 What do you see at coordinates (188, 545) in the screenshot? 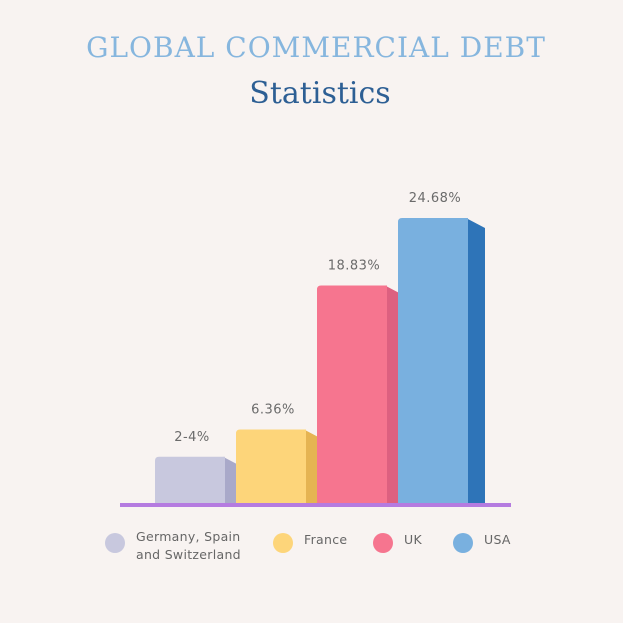
I see `legend-label: Germany, Spain and Switzerland` at bounding box center [188, 545].